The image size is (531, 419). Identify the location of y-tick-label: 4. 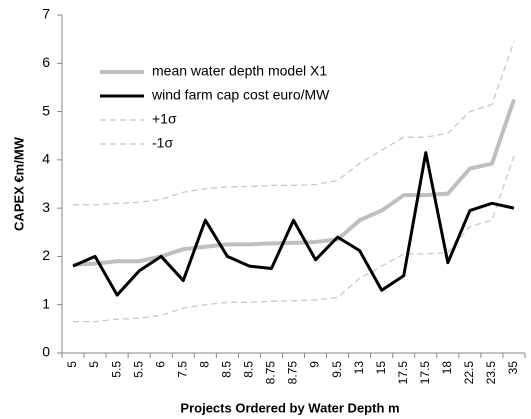
(46, 159).